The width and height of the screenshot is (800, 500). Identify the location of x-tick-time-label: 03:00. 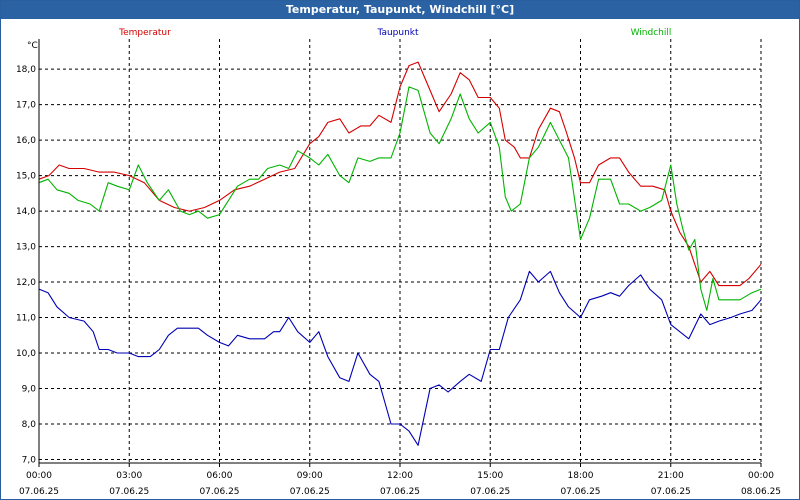
(129, 476).